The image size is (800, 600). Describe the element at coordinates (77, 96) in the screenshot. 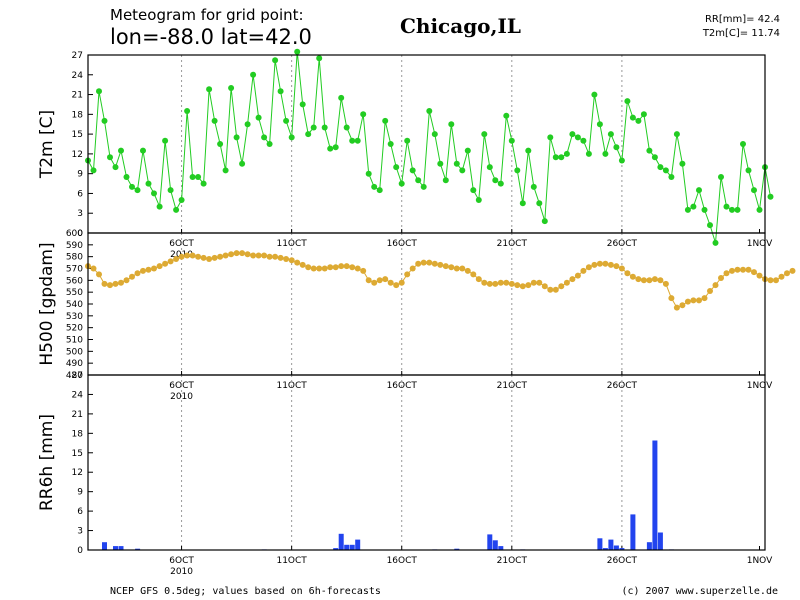

I see `panel1-y-tick-label: 21` at that location.